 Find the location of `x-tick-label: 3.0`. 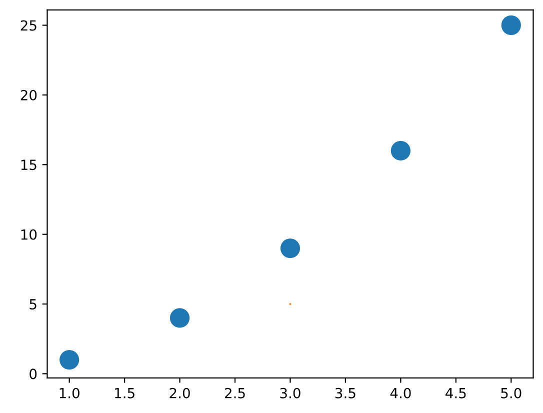

x-tick-label: 3.0 is located at coordinates (290, 393).